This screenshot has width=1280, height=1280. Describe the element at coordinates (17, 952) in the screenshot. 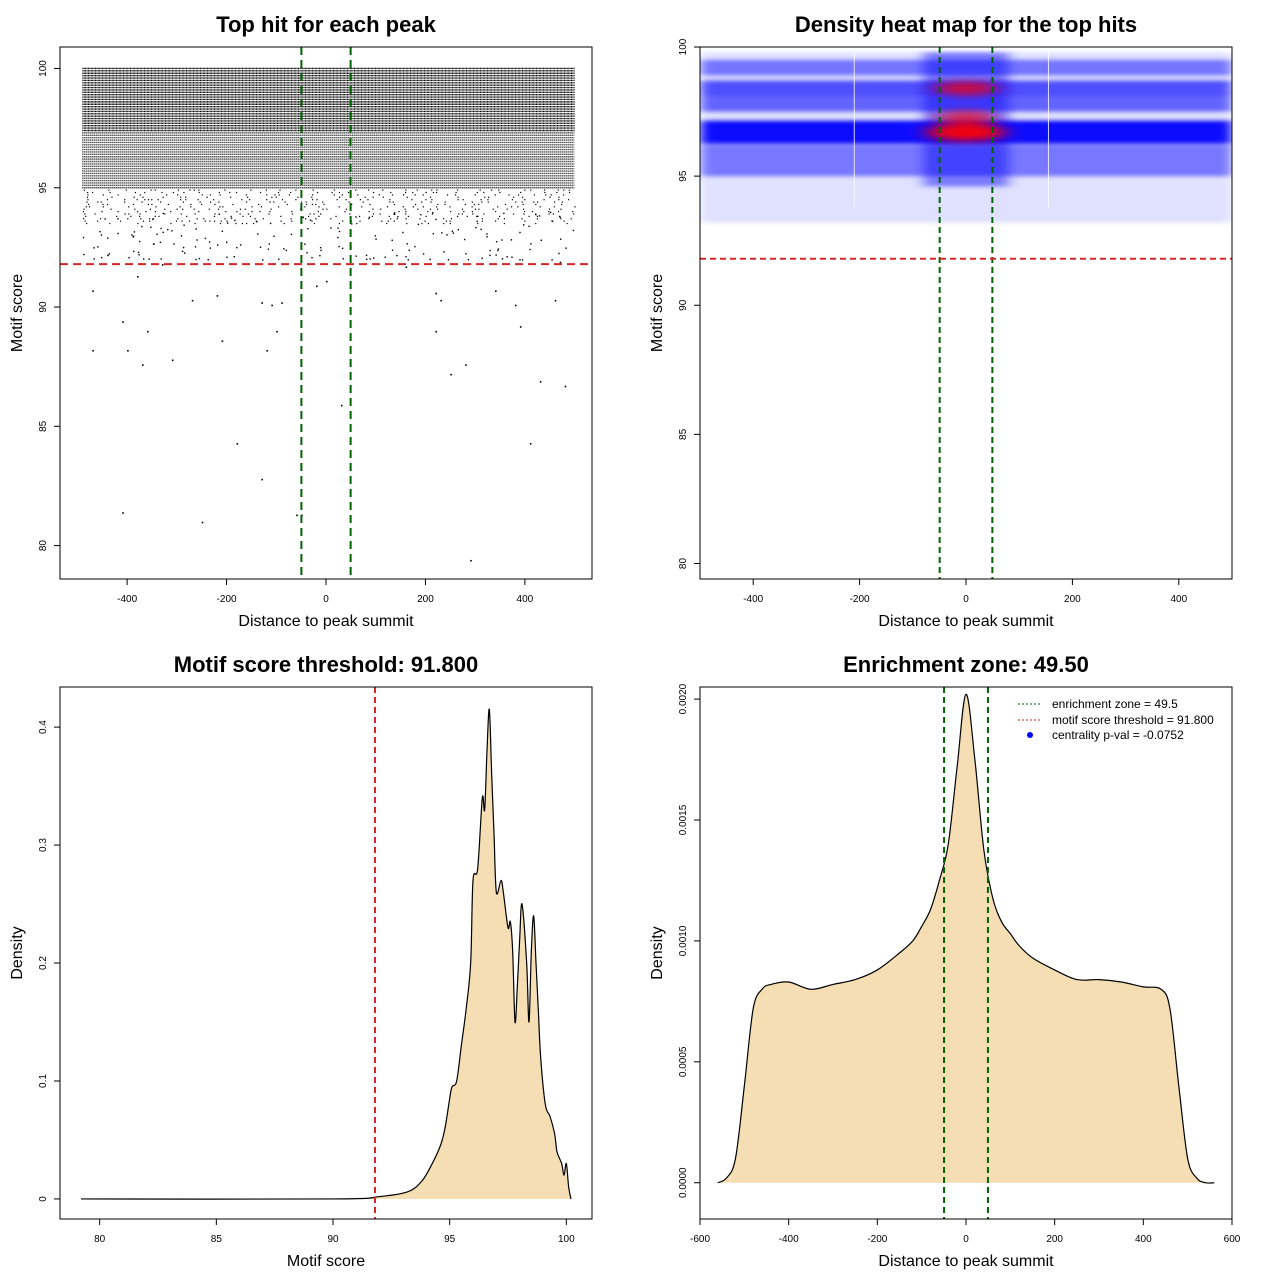

I see `score-density-ylabel: Density` at that location.